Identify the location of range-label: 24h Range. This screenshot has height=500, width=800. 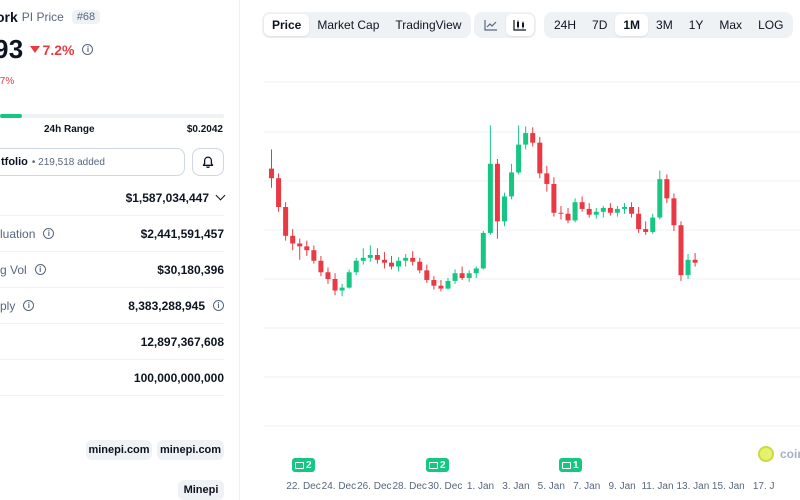
(69, 129).